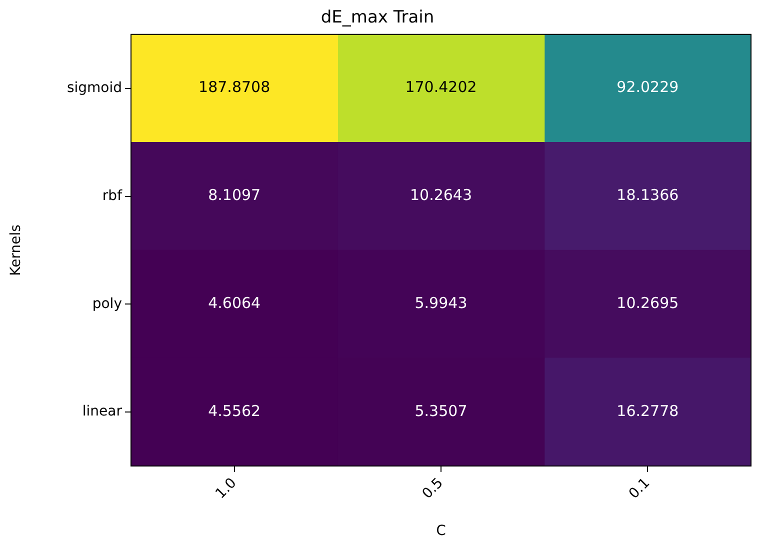 The width and height of the screenshot is (771, 540). I want to click on x-tick-label: 0.1, so click(640, 488).